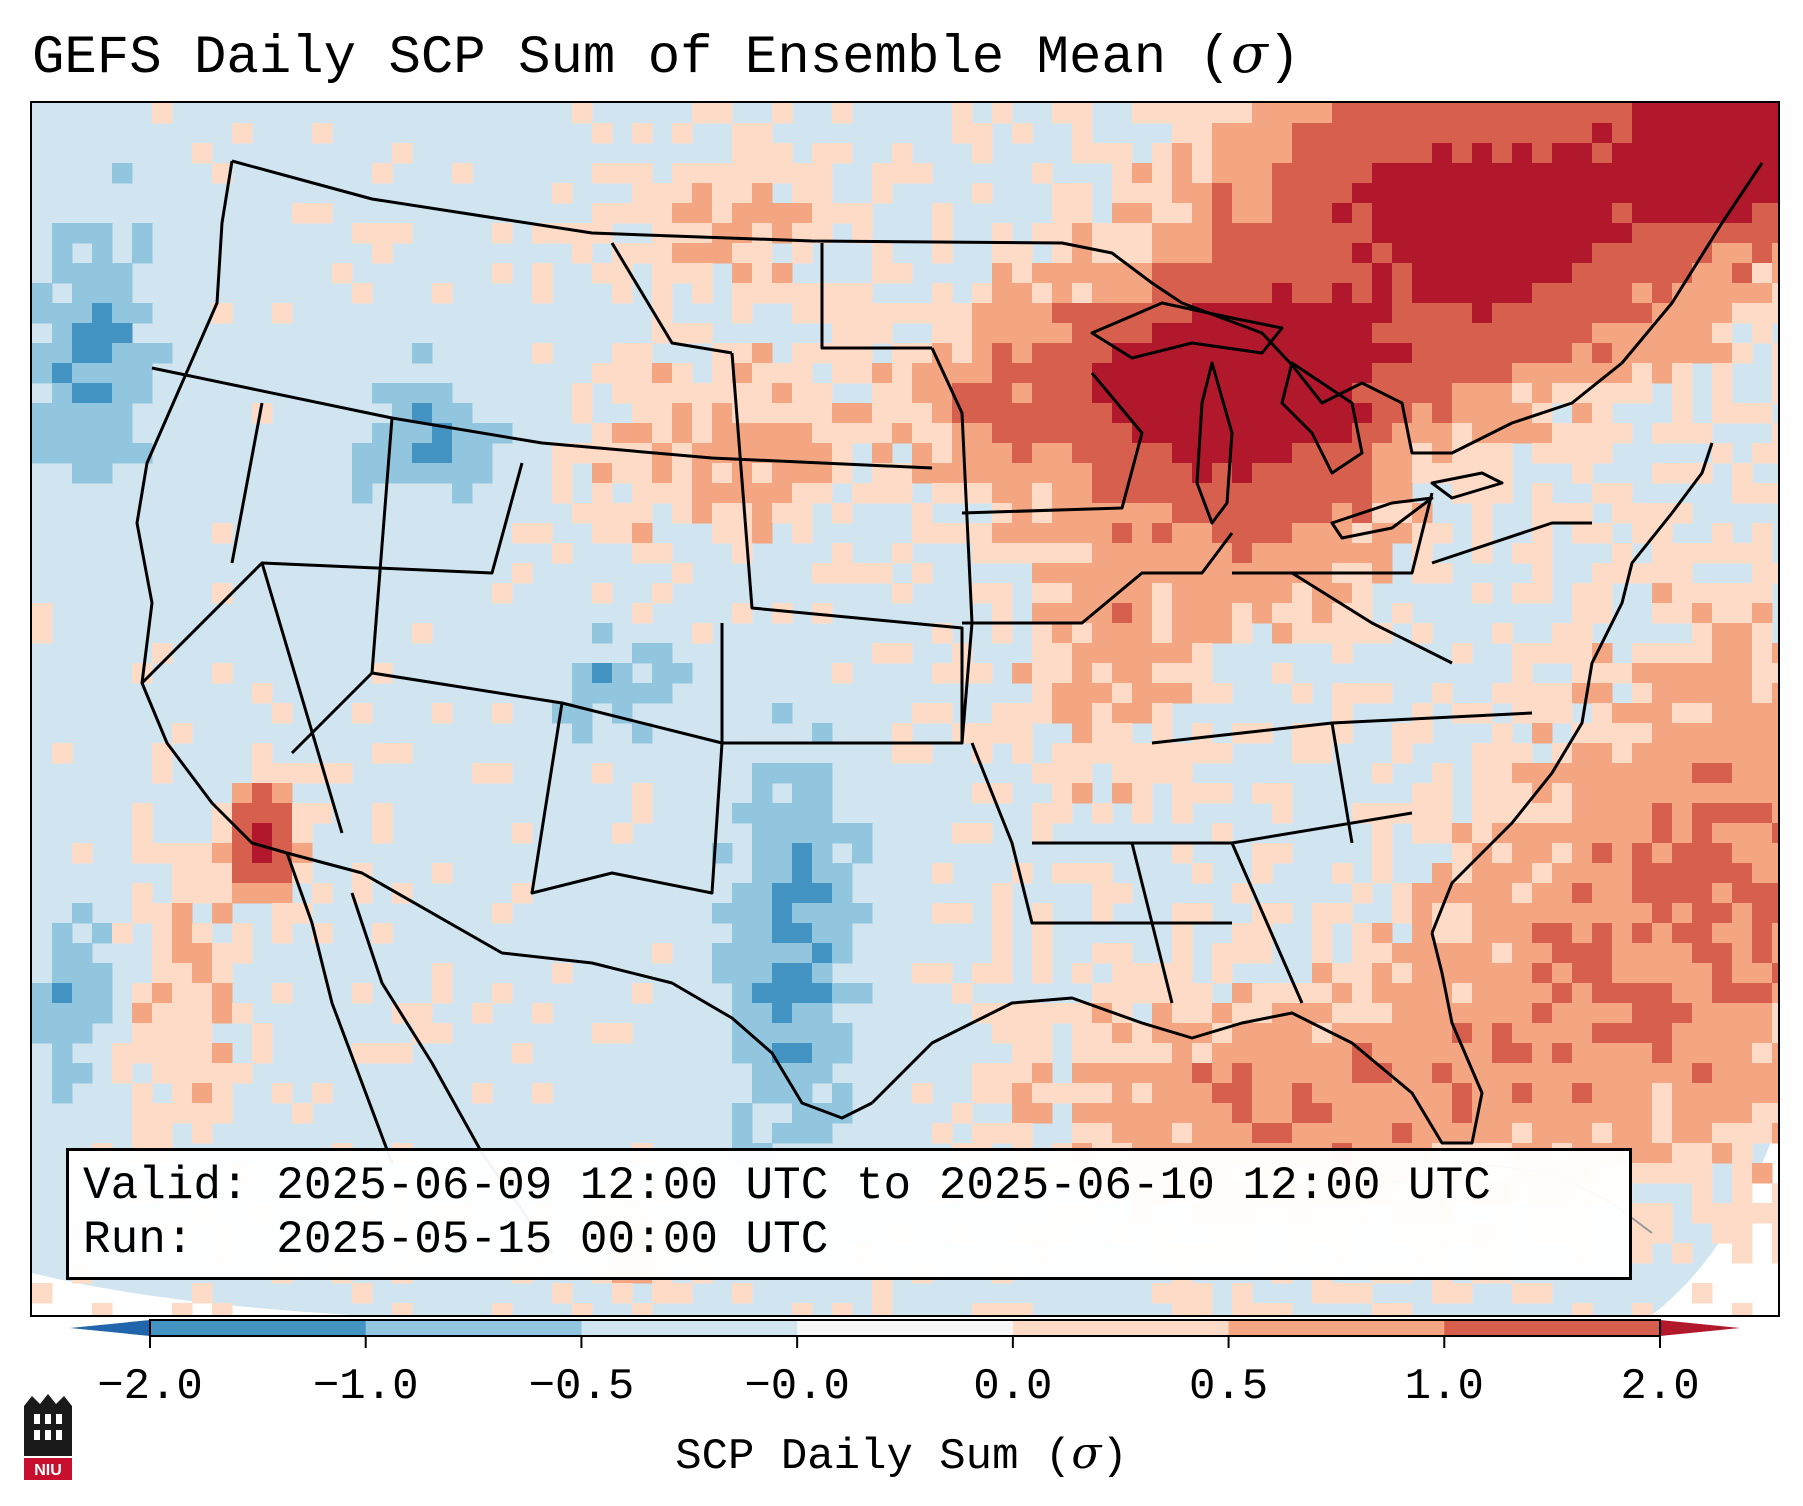  I want to click on colorbar-tick-label: 1.0, so click(1444, 1387).